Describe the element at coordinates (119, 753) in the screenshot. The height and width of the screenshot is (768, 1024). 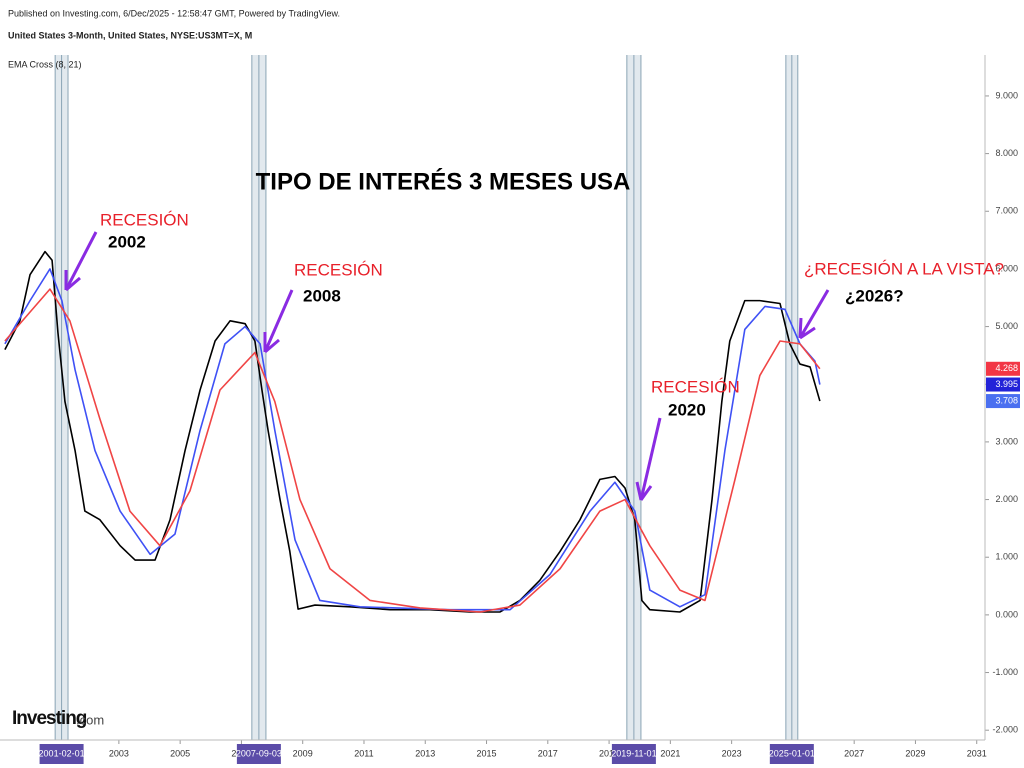
I see `x-tick-label: 2003` at that location.